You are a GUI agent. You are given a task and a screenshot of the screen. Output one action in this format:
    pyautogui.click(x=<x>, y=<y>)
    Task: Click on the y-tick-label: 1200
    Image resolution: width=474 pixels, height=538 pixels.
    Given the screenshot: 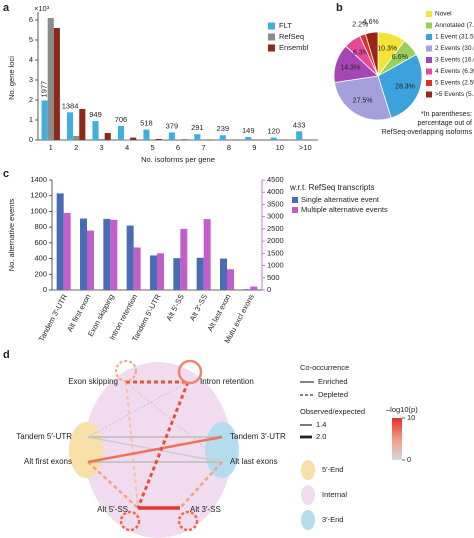 What is the action you would take?
    pyautogui.click(x=38, y=195)
    